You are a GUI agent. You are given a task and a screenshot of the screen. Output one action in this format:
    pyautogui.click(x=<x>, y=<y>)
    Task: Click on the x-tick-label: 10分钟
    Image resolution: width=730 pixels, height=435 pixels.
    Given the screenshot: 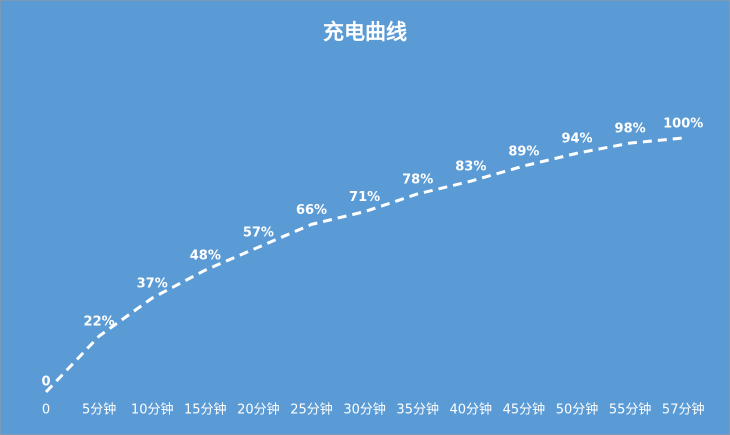 What is the action you would take?
    pyautogui.click(x=152, y=410)
    